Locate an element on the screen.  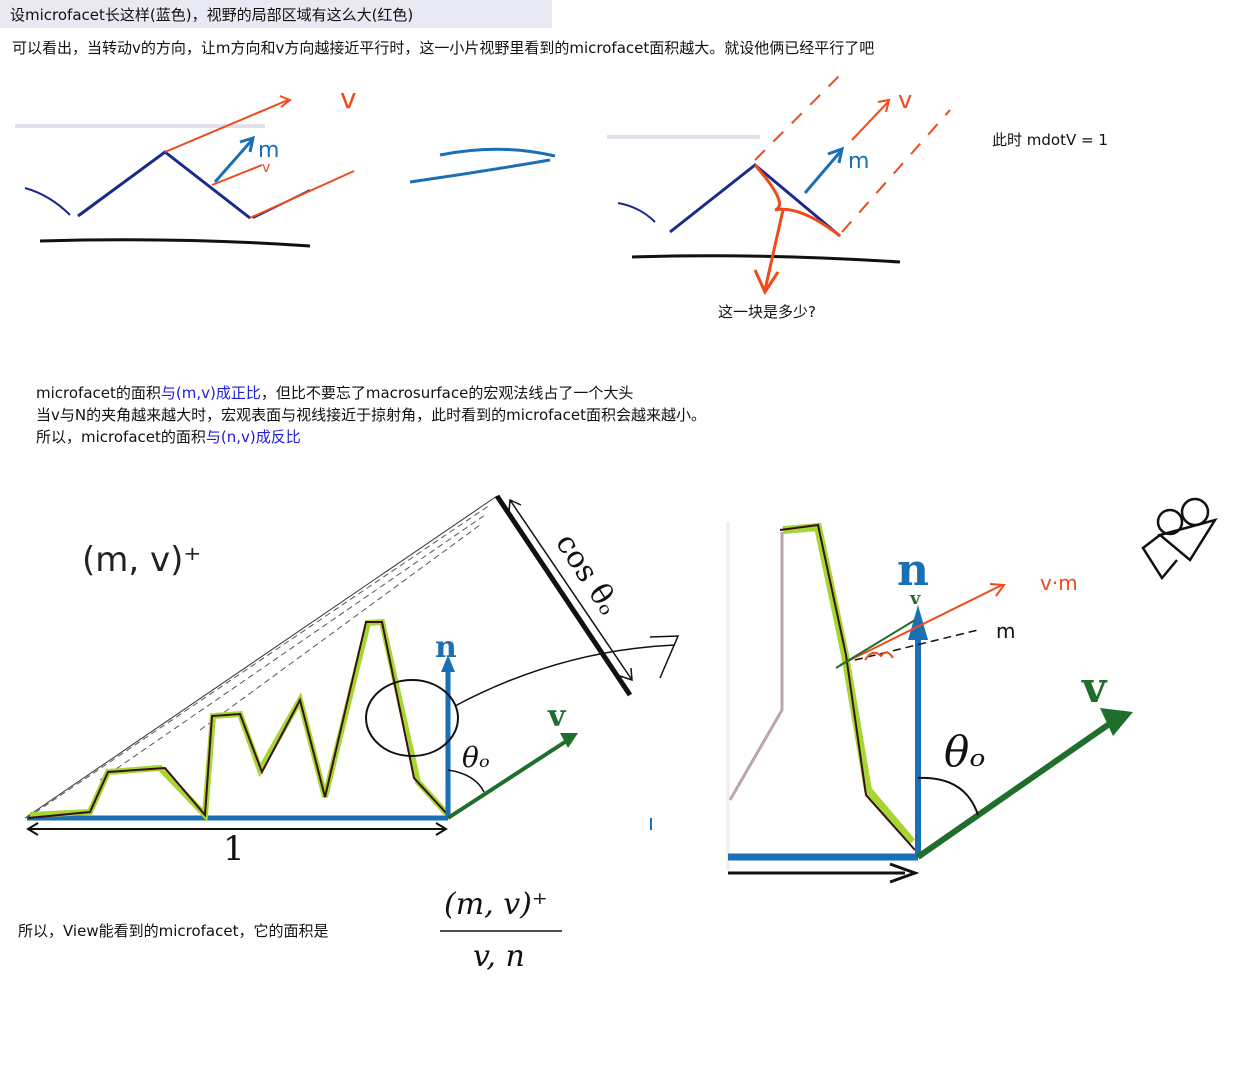
view-band-left is located at coordinates (800, 115).